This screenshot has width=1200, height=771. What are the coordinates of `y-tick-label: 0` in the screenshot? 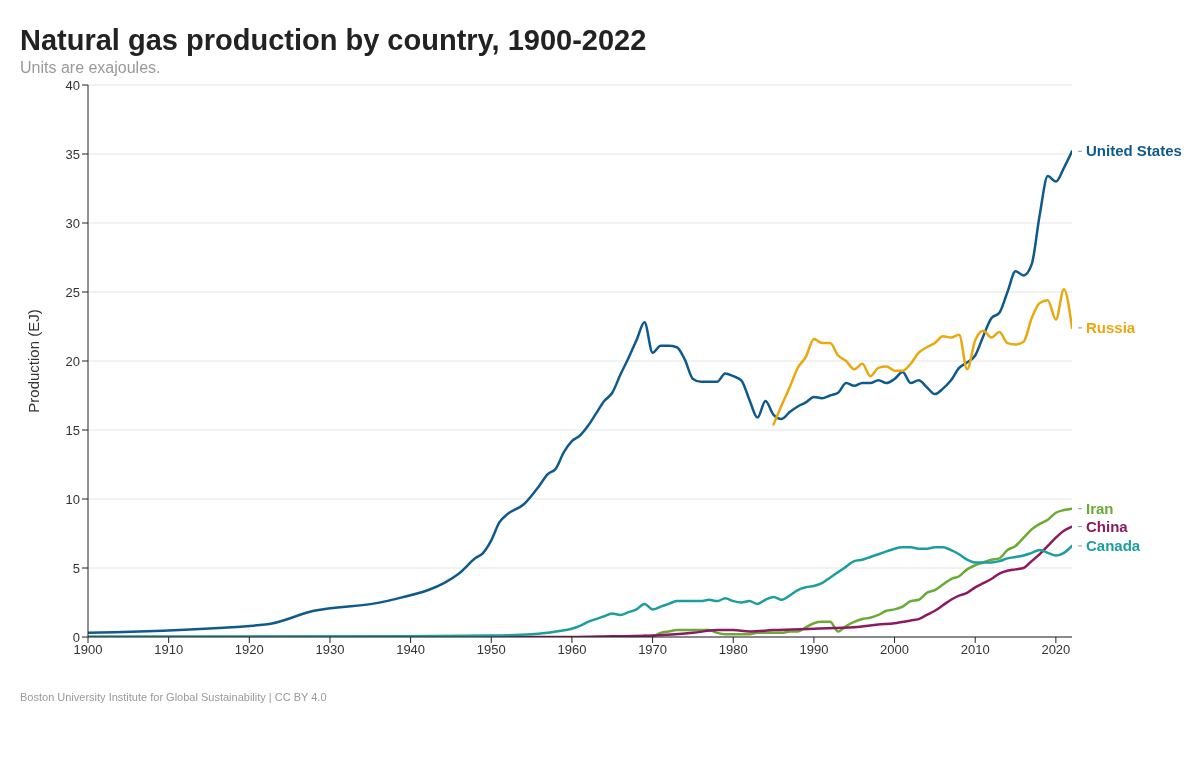 It's located at (76, 637).